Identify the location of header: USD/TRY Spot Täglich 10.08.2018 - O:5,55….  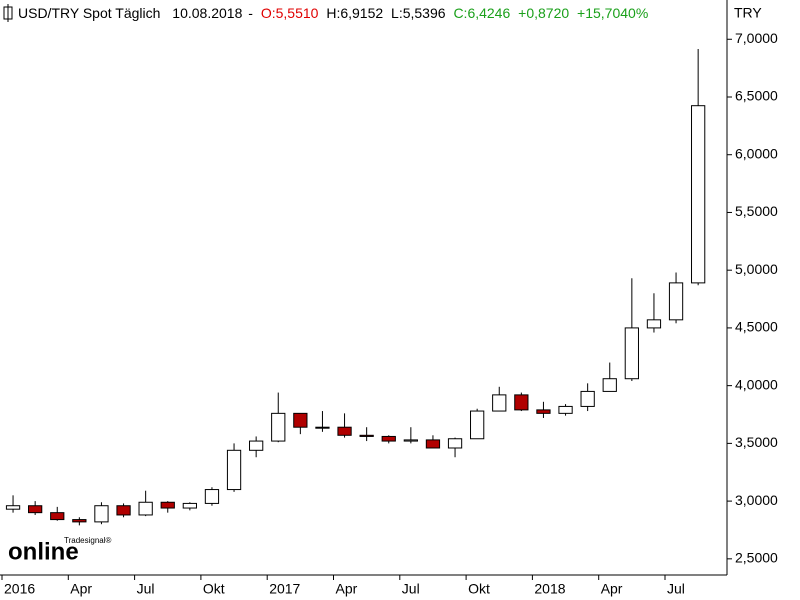
(333, 13).